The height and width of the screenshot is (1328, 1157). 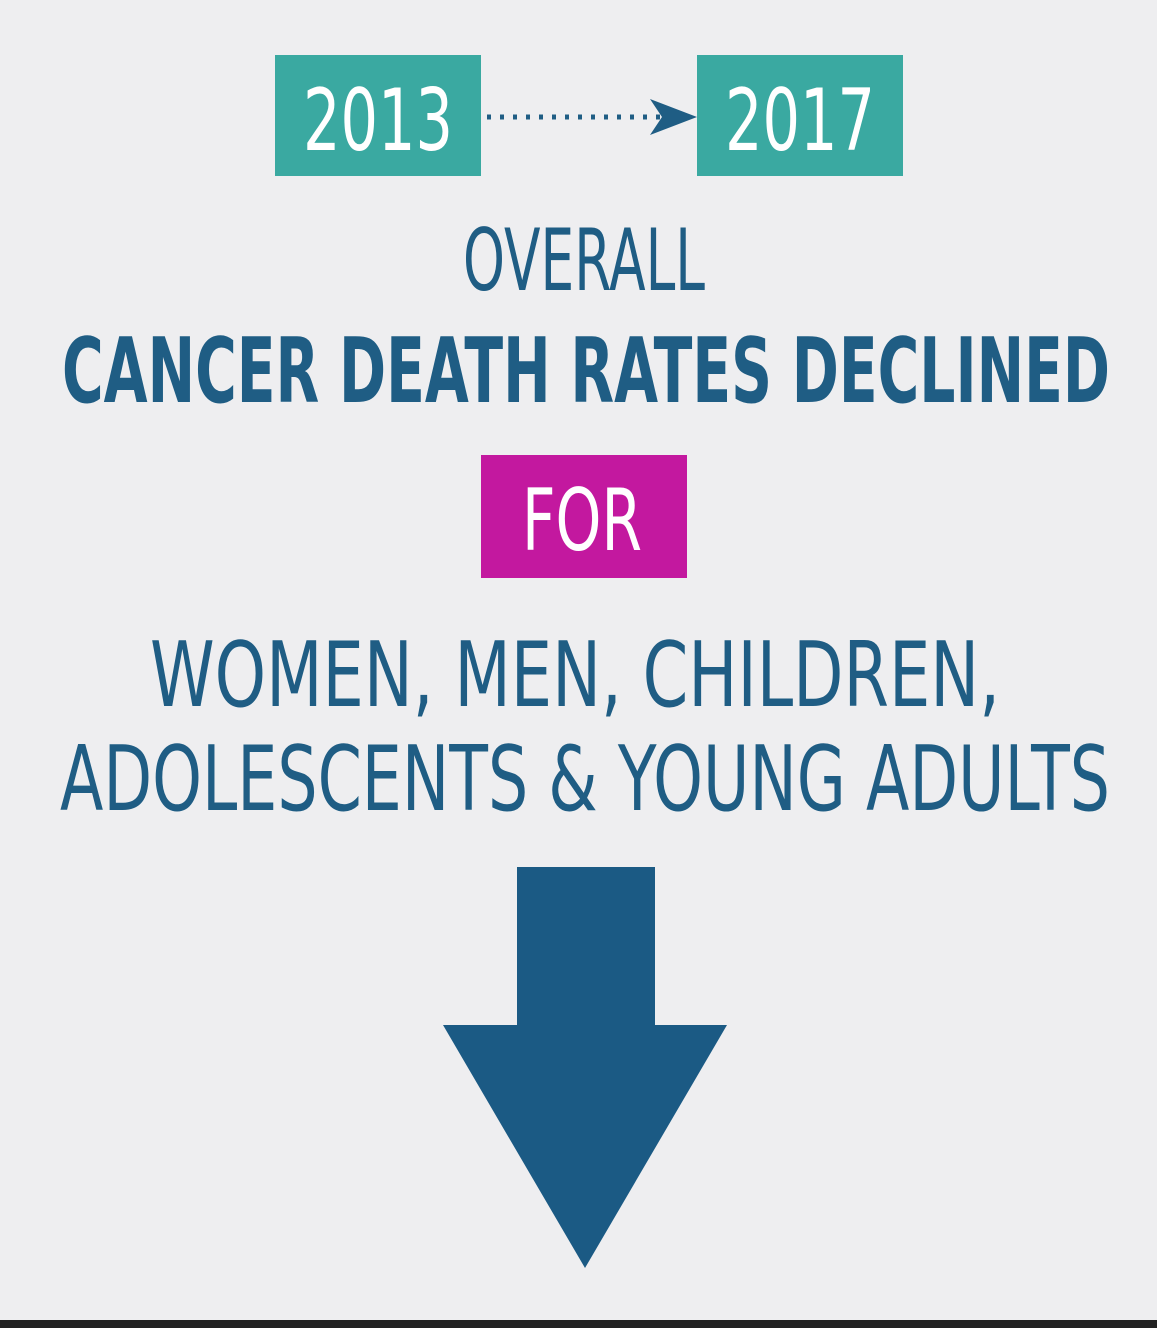 I want to click on decline-arrow, so click(x=585, y=1067).